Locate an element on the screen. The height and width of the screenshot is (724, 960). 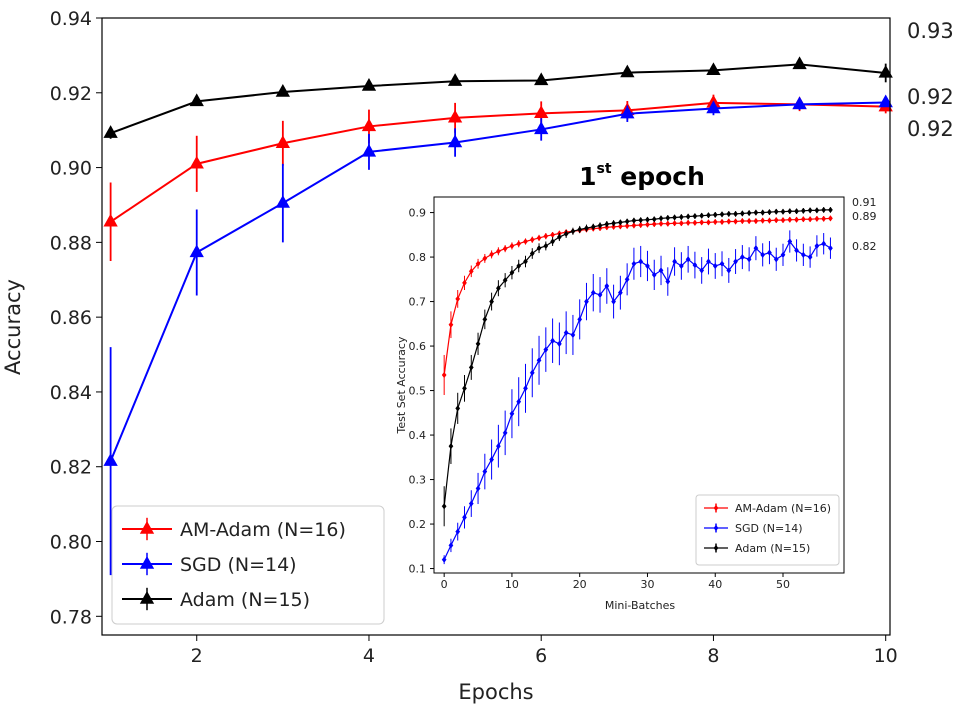
inset-y-tick-label: 0.6 is located at coordinates (418, 346).